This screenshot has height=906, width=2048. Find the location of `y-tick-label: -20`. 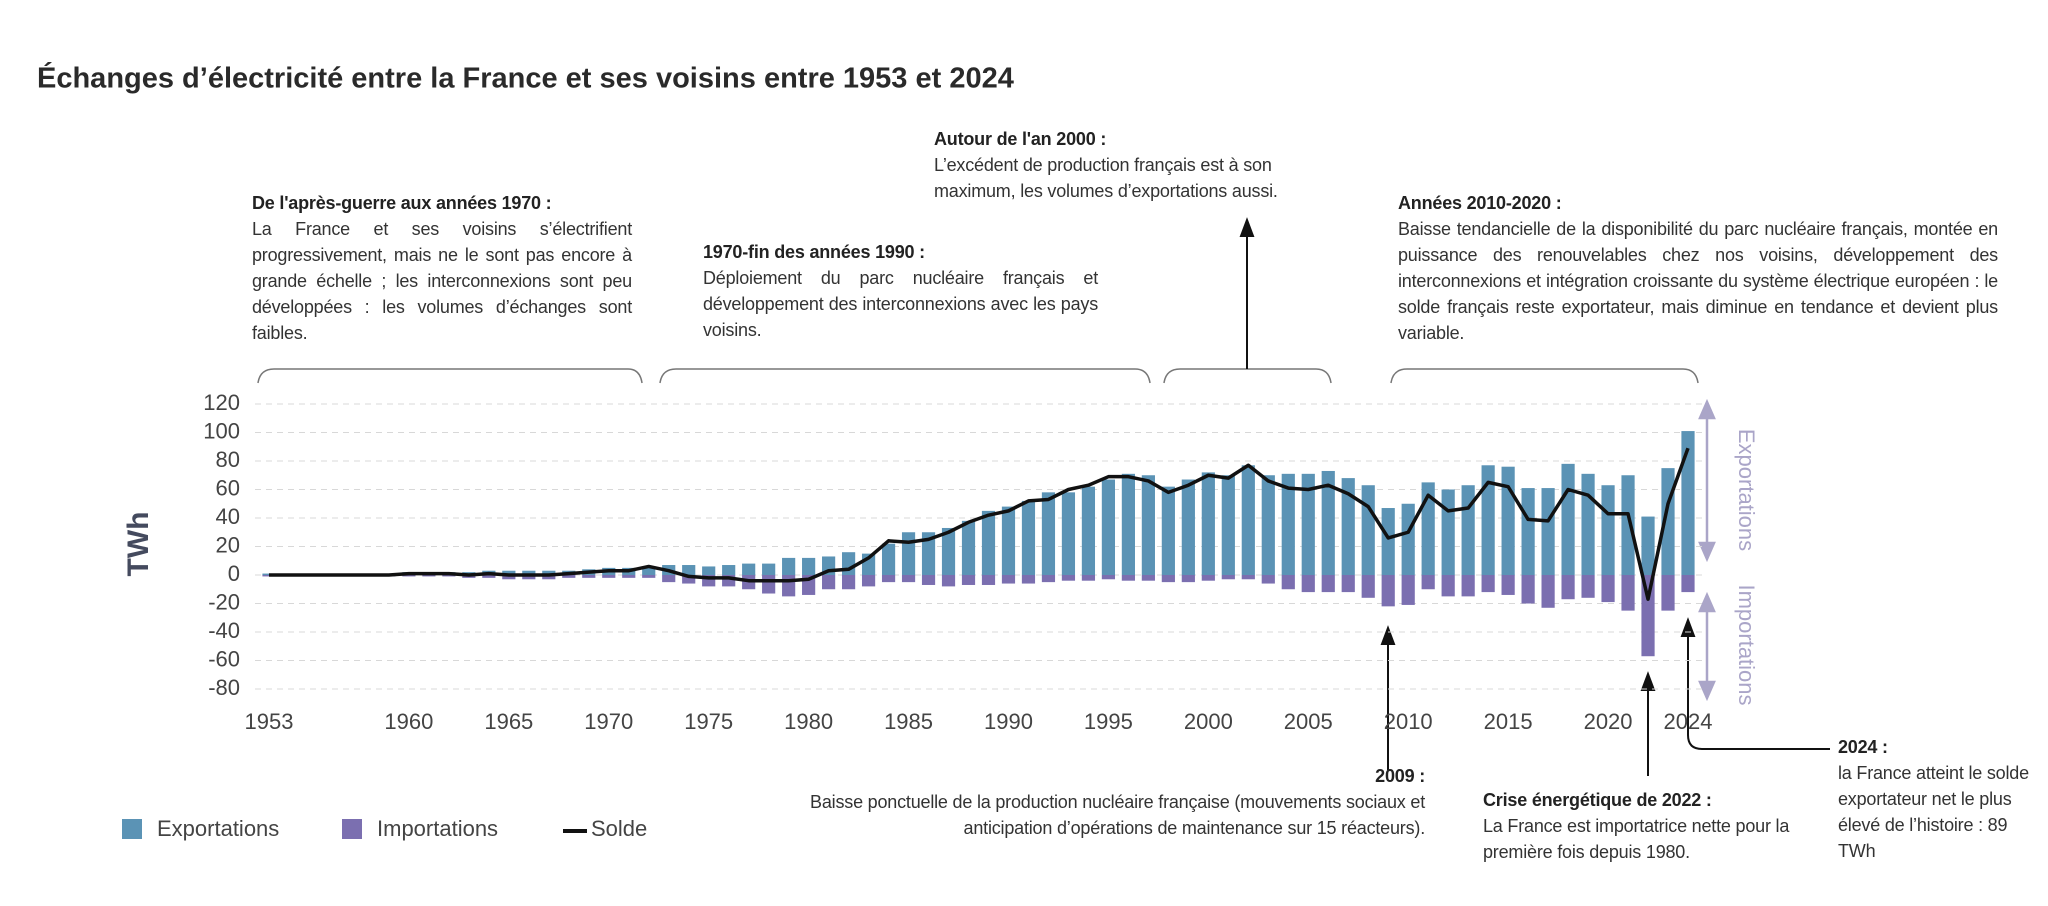

y-tick-label: -20 is located at coordinates (224, 601).